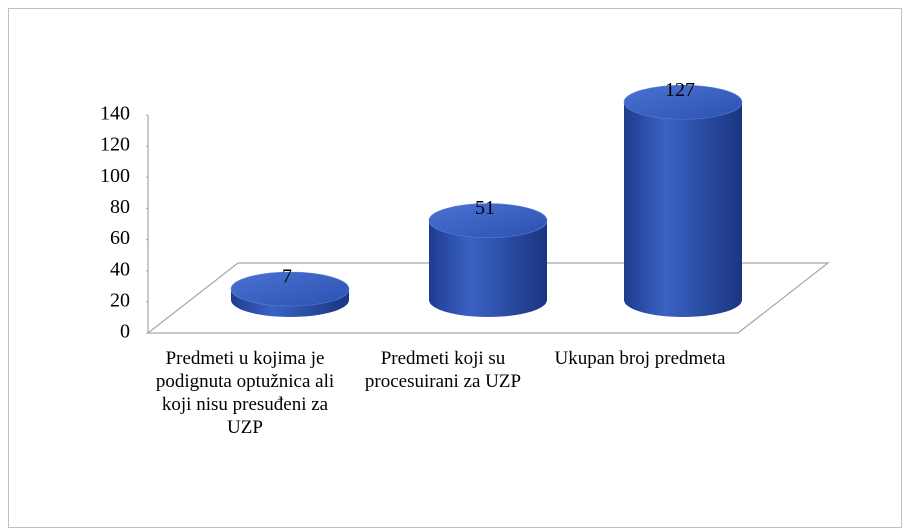 Image resolution: width=912 pixels, height=528 pixels. I want to click on x-tick-label: Ukupan broj predmeta, so click(640, 358).